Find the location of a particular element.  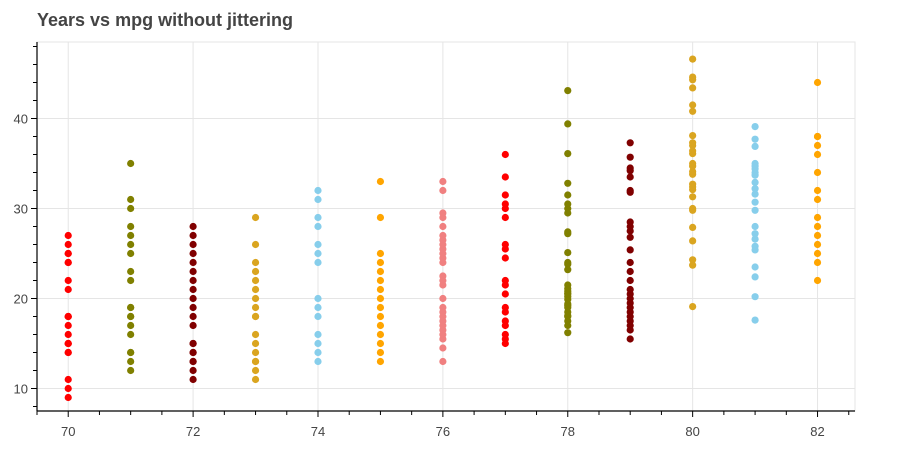

x-tick-label: 72 is located at coordinates (193, 431).